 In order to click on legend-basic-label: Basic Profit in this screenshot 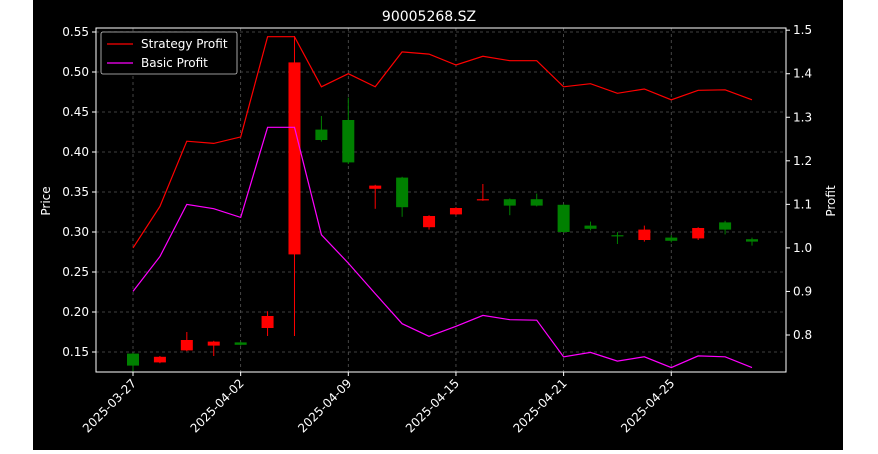, I will do `click(174, 63)`.